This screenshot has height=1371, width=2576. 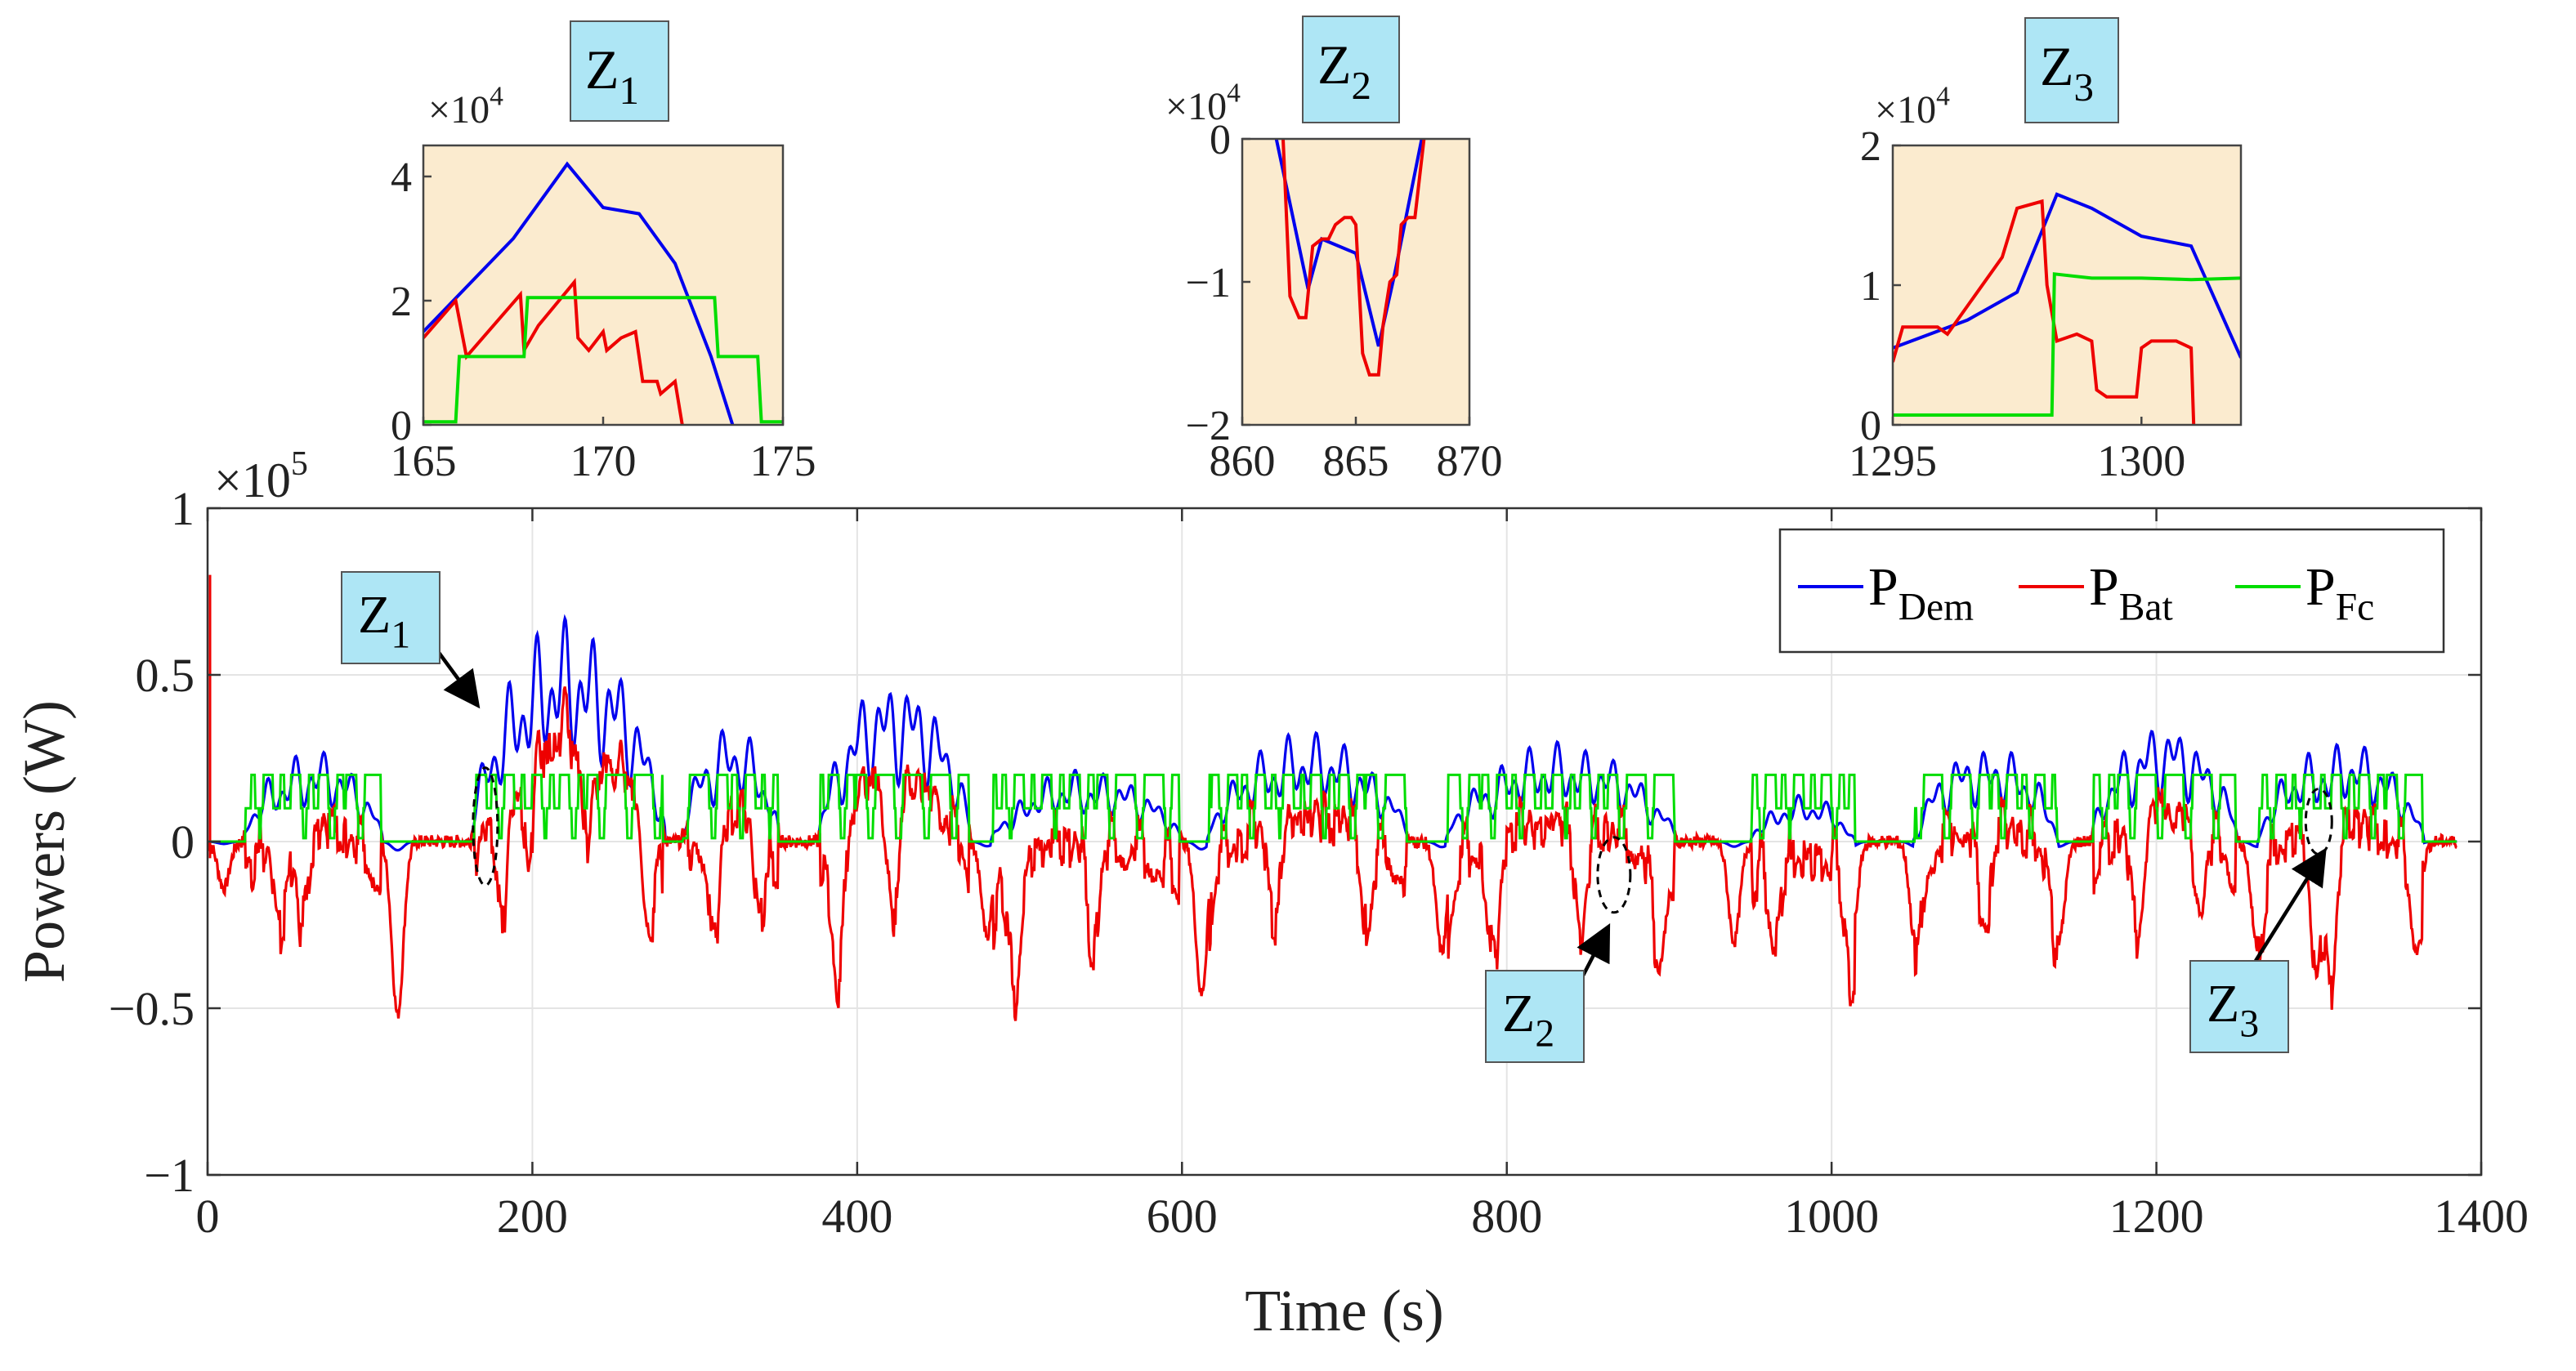 I want to click on y-tick-label: 0.5, so click(x=165, y=675).